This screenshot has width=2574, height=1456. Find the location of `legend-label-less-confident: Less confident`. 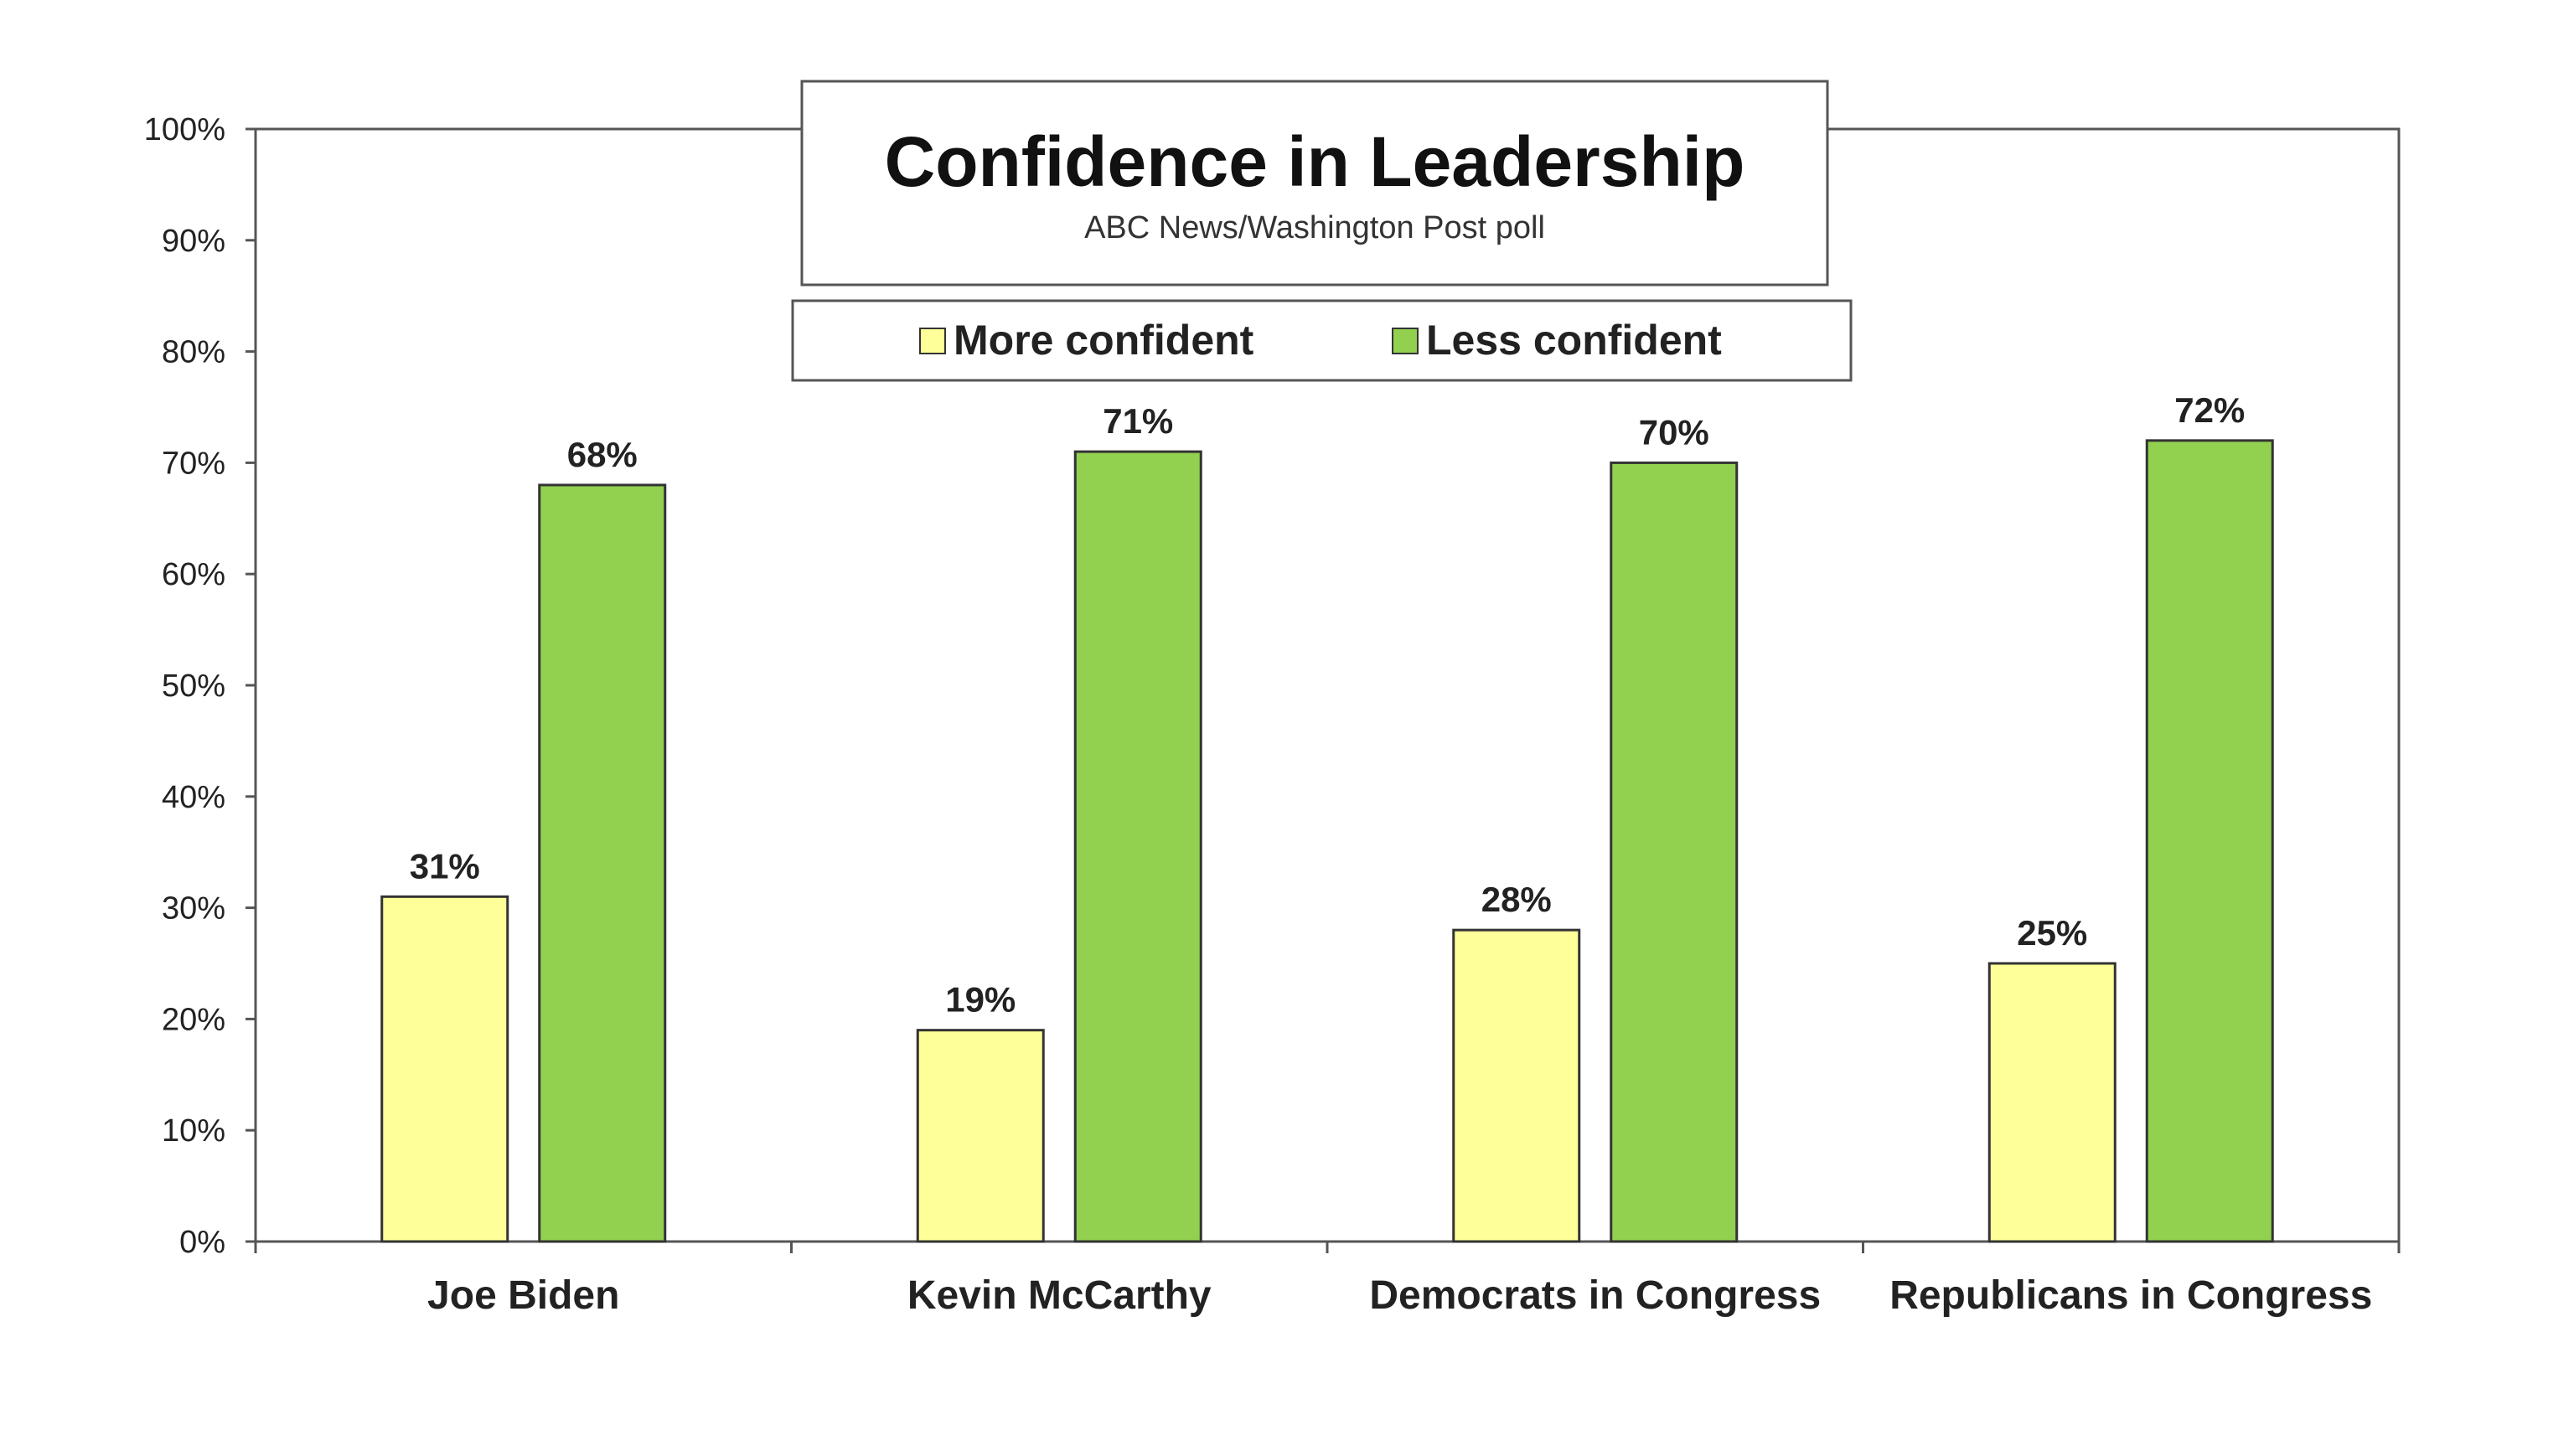

legend-label-less-confident: Less confident is located at coordinates (1574, 340).